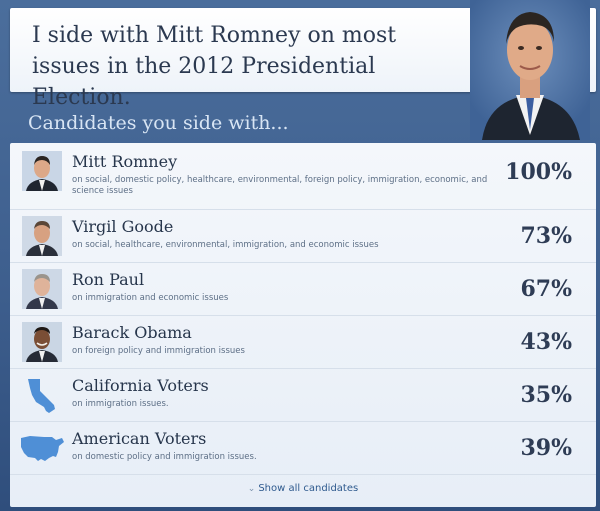 This screenshot has width=600, height=511. I want to click on show-all-candidates-link: ⌄ Show all candidates, so click(303, 488).